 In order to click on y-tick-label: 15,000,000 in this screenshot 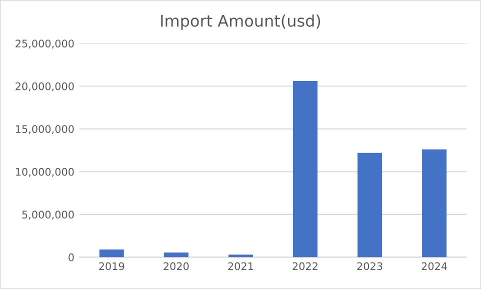, I will do `click(45, 129)`.